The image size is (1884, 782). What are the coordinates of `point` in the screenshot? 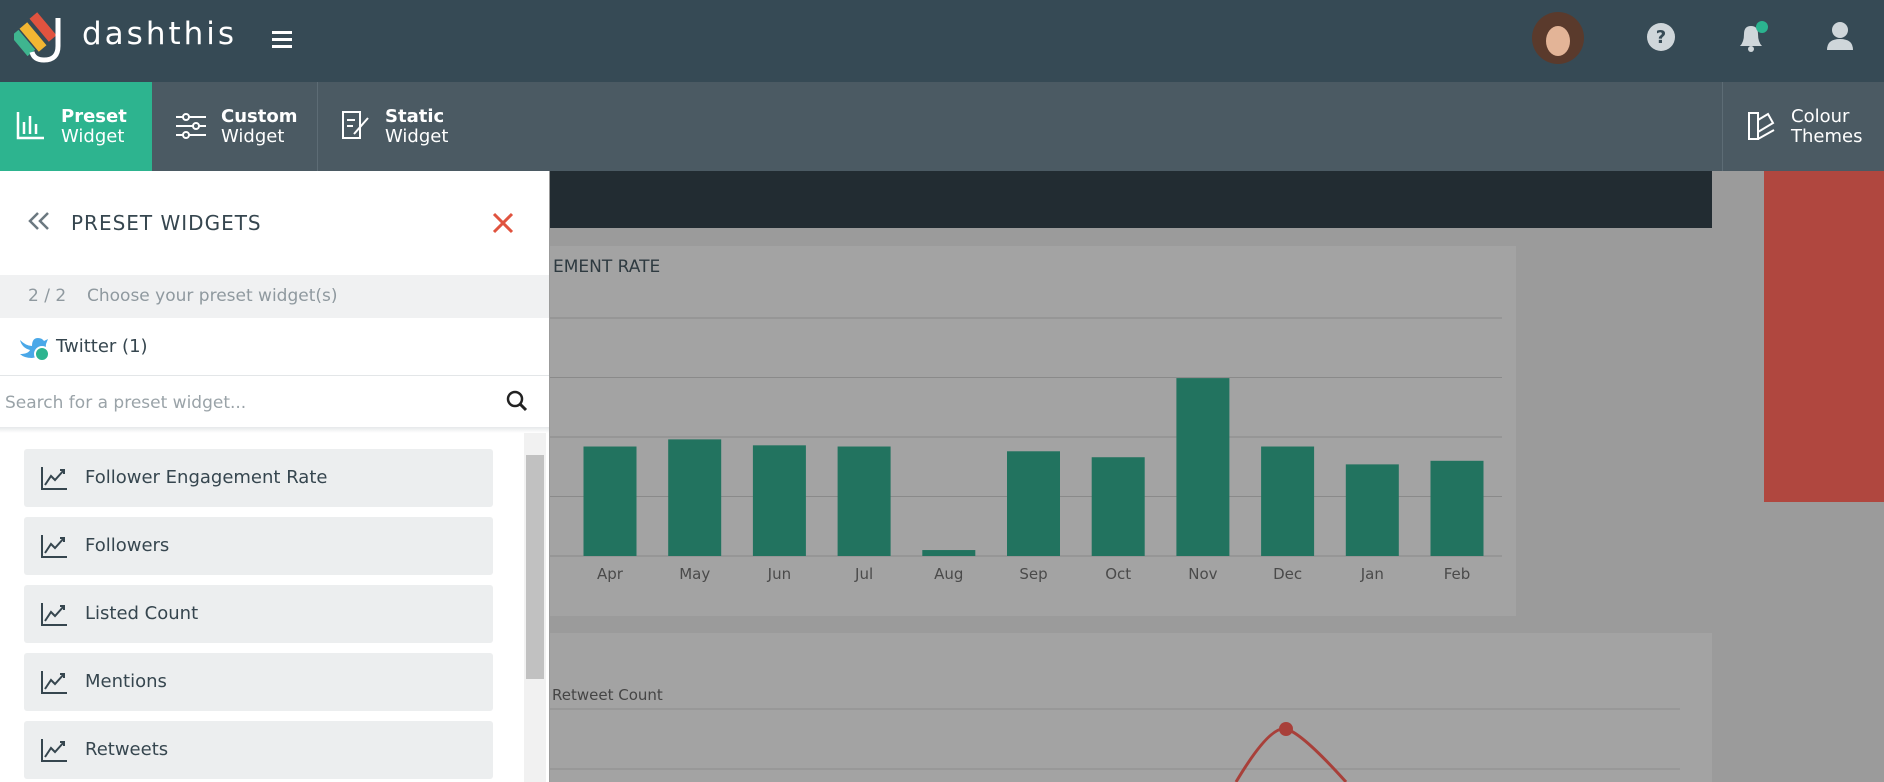 It's located at (1286, 729).